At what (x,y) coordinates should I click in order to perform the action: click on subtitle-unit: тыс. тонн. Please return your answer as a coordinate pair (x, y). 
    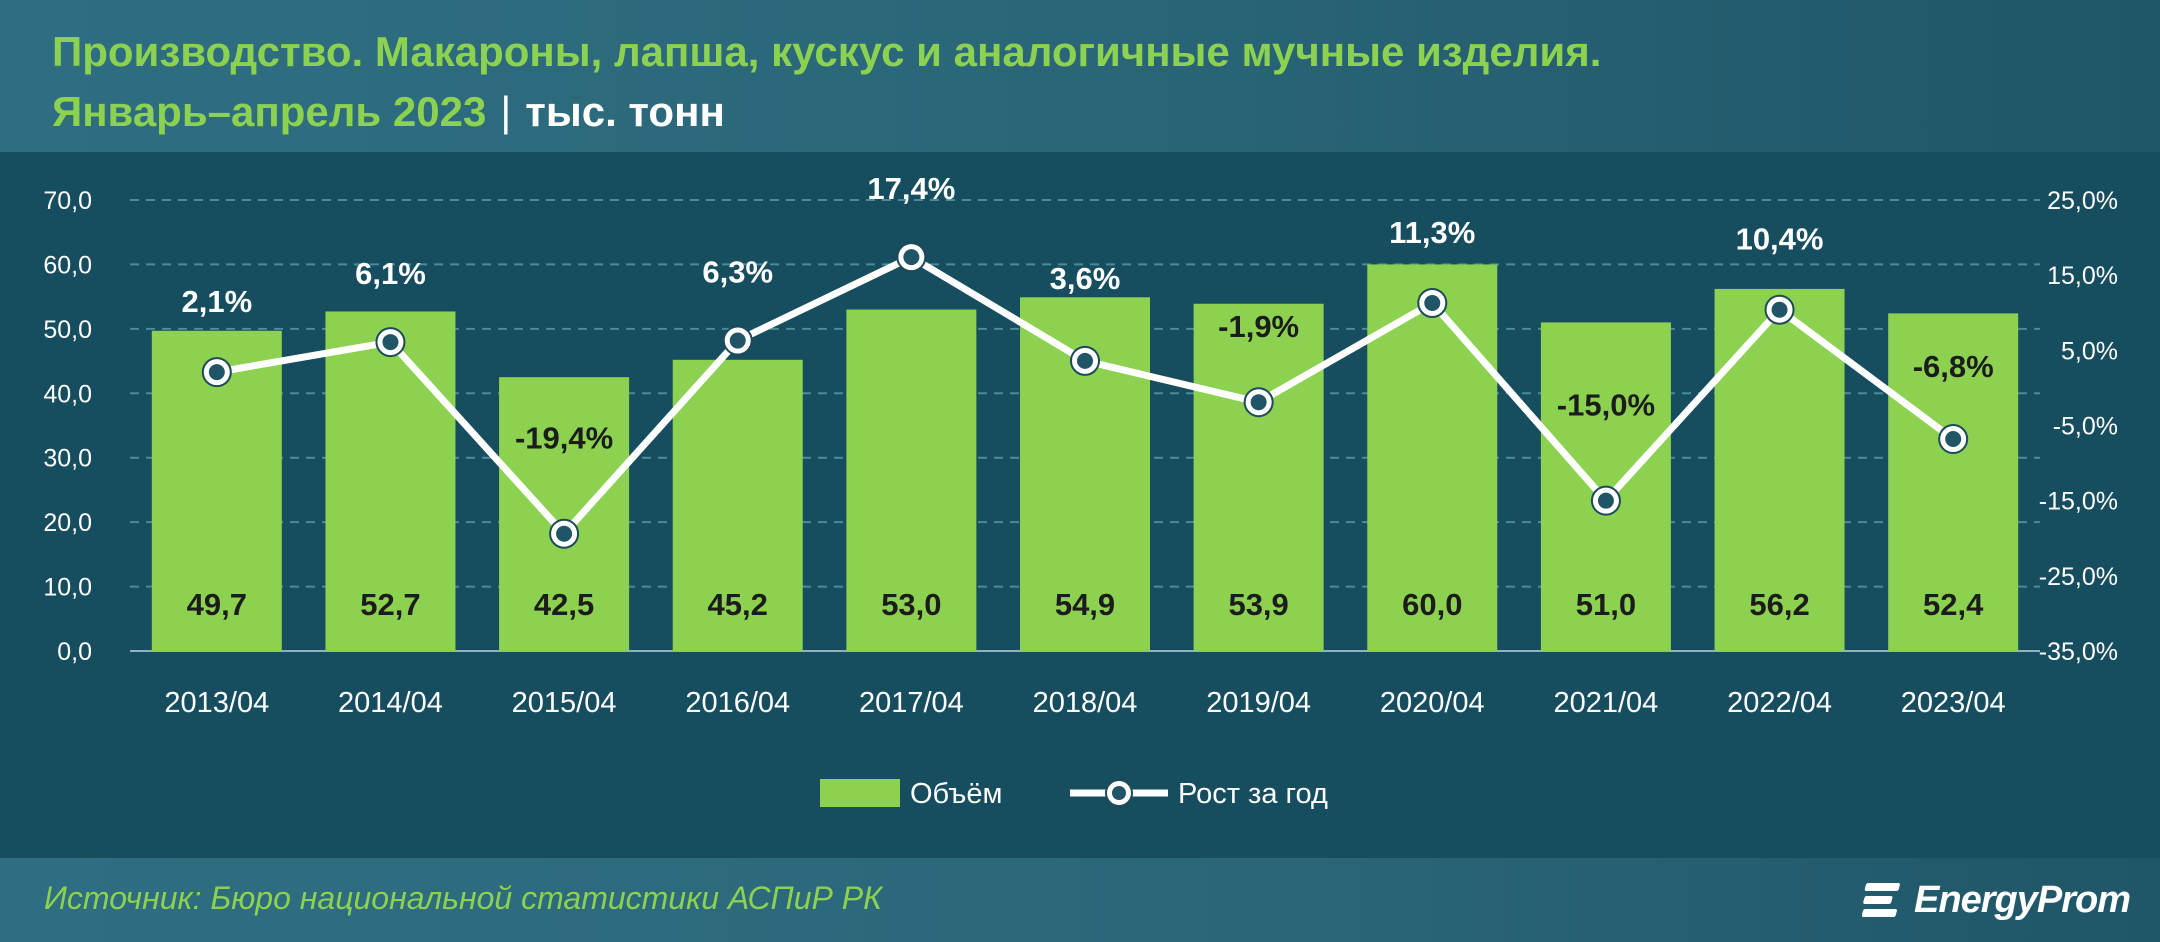
    Looking at the image, I should click on (625, 111).